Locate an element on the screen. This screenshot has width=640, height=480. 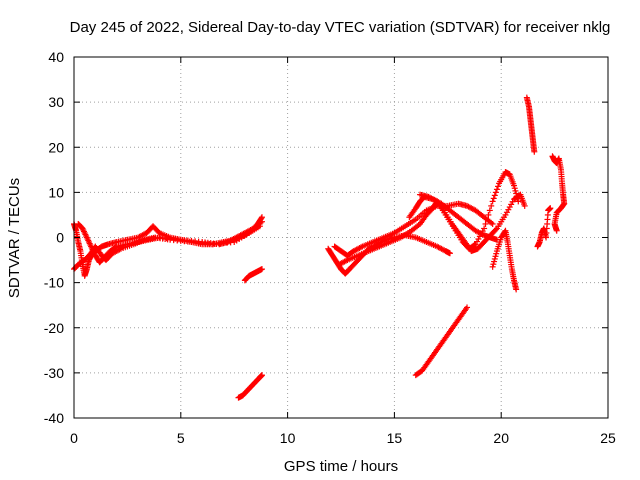
y-tick-label: -20 is located at coordinates (54, 328).